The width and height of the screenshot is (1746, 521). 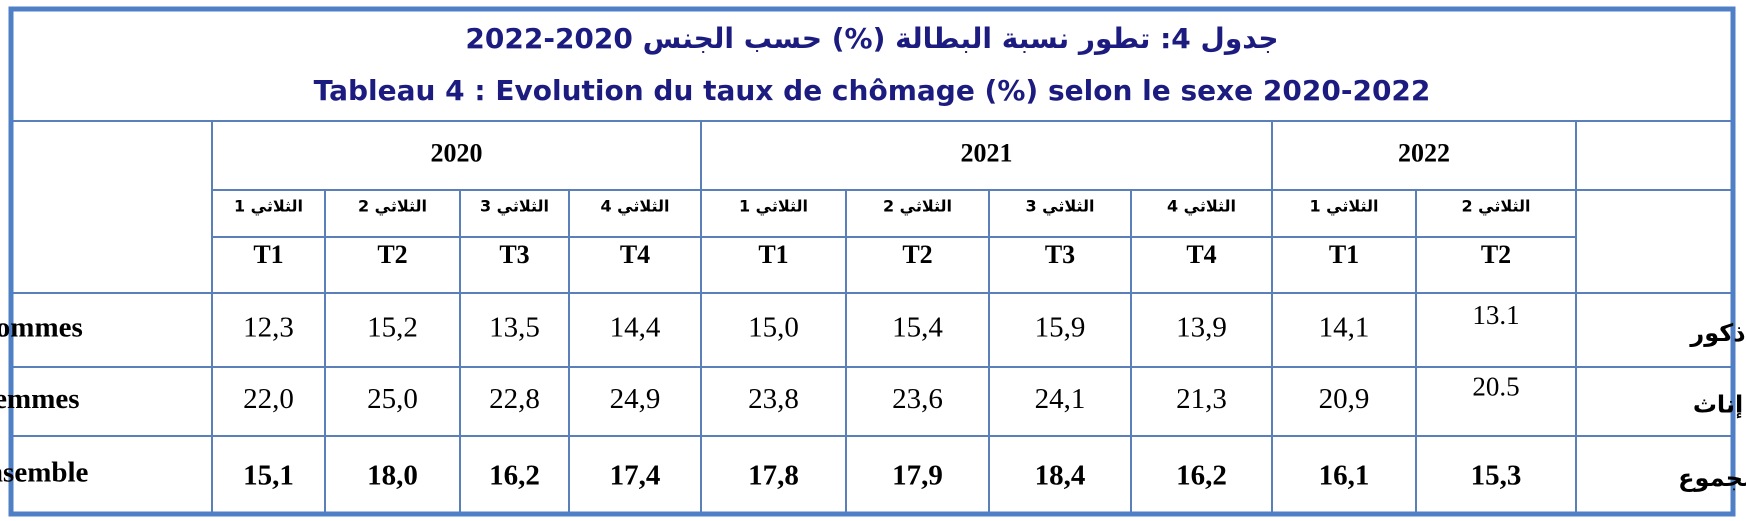 What do you see at coordinates (1717, 333) in the screenshot?
I see `row-label-arabic: ذكور` at bounding box center [1717, 333].